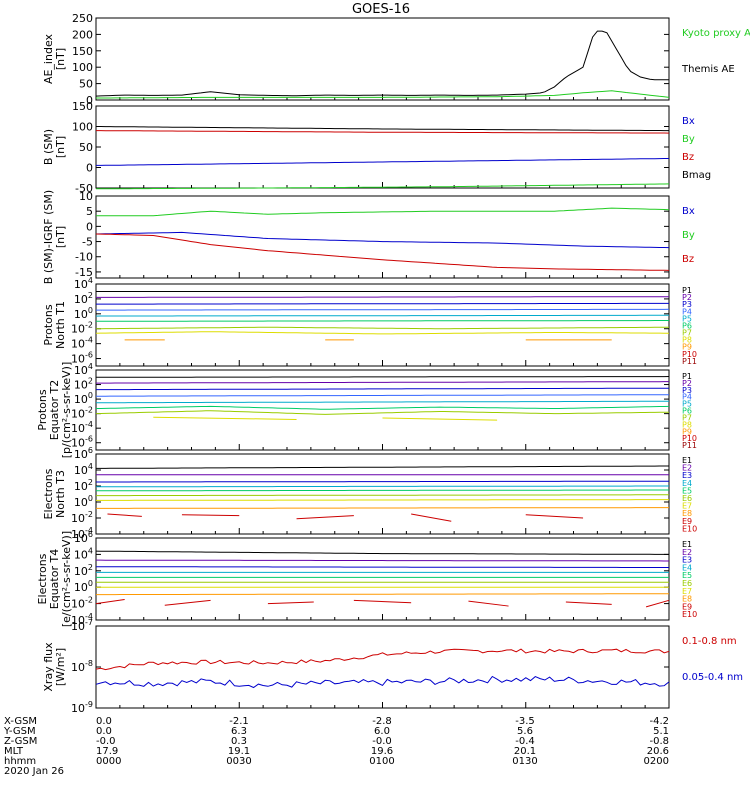 The width and height of the screenshot is (750, 800). I want to click on x-row-label: X-GSM, so click(20, 721).